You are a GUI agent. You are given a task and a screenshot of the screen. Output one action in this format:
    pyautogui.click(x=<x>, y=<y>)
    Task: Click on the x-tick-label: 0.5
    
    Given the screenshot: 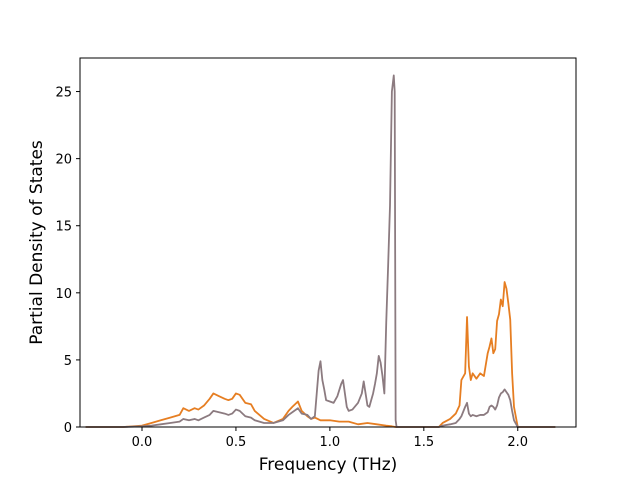 What is the action you would take?
    pyautogui.click(x=236, y=442)
    